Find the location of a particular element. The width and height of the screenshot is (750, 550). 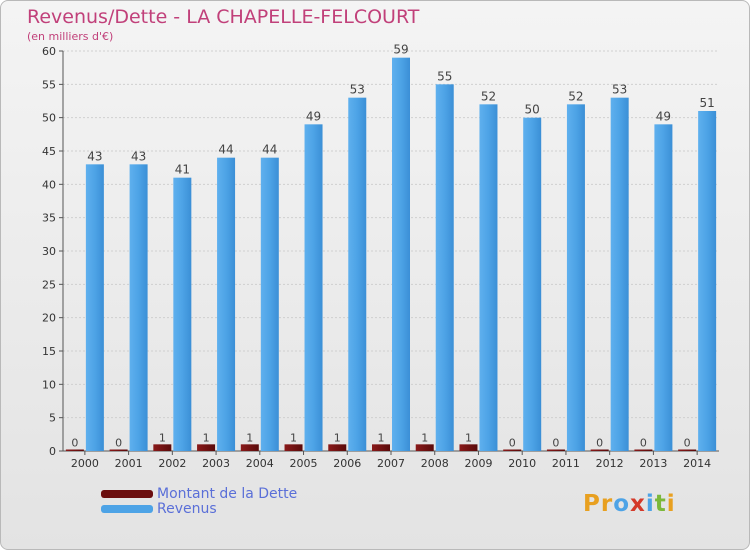

x-tick-label: 2006 is located at coordinates (347, 463).